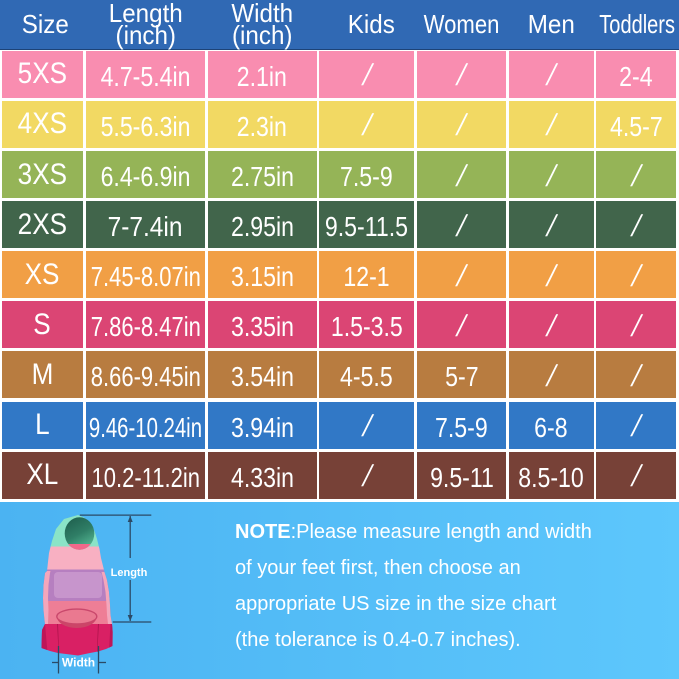  Describe the element at coordinates (78, 663) in the screenshot. I see `svg-text: Width` at that location.